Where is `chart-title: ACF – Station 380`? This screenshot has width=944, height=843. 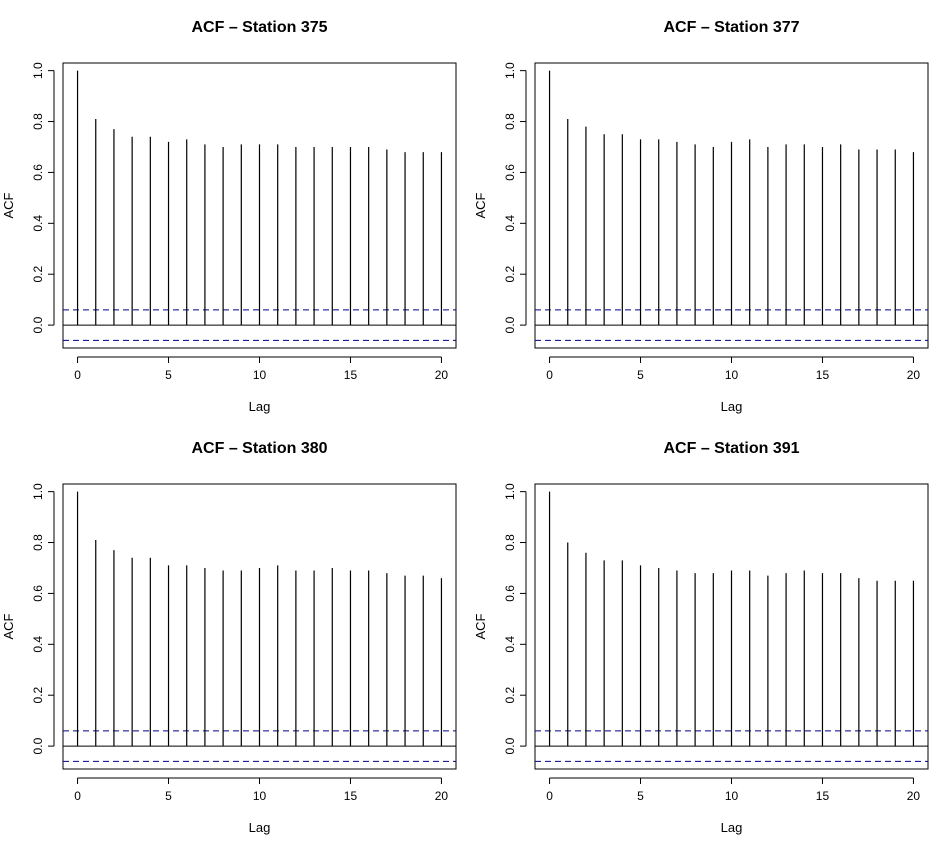 chart-title: ACF – Station 380 is located at coordinates (259, 448).